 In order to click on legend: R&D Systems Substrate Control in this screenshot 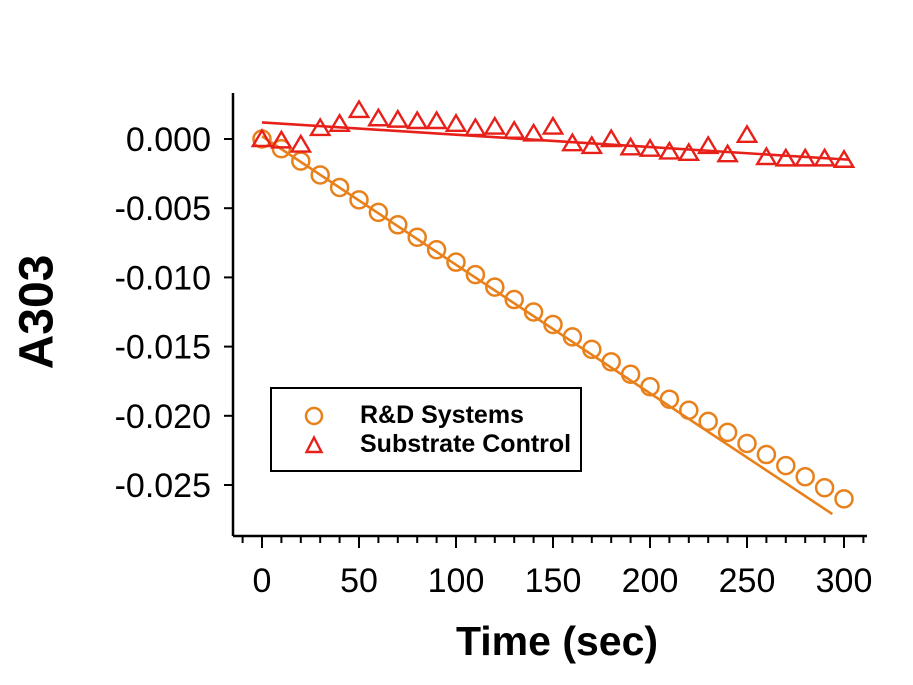, I will do `click(426, 429)`.